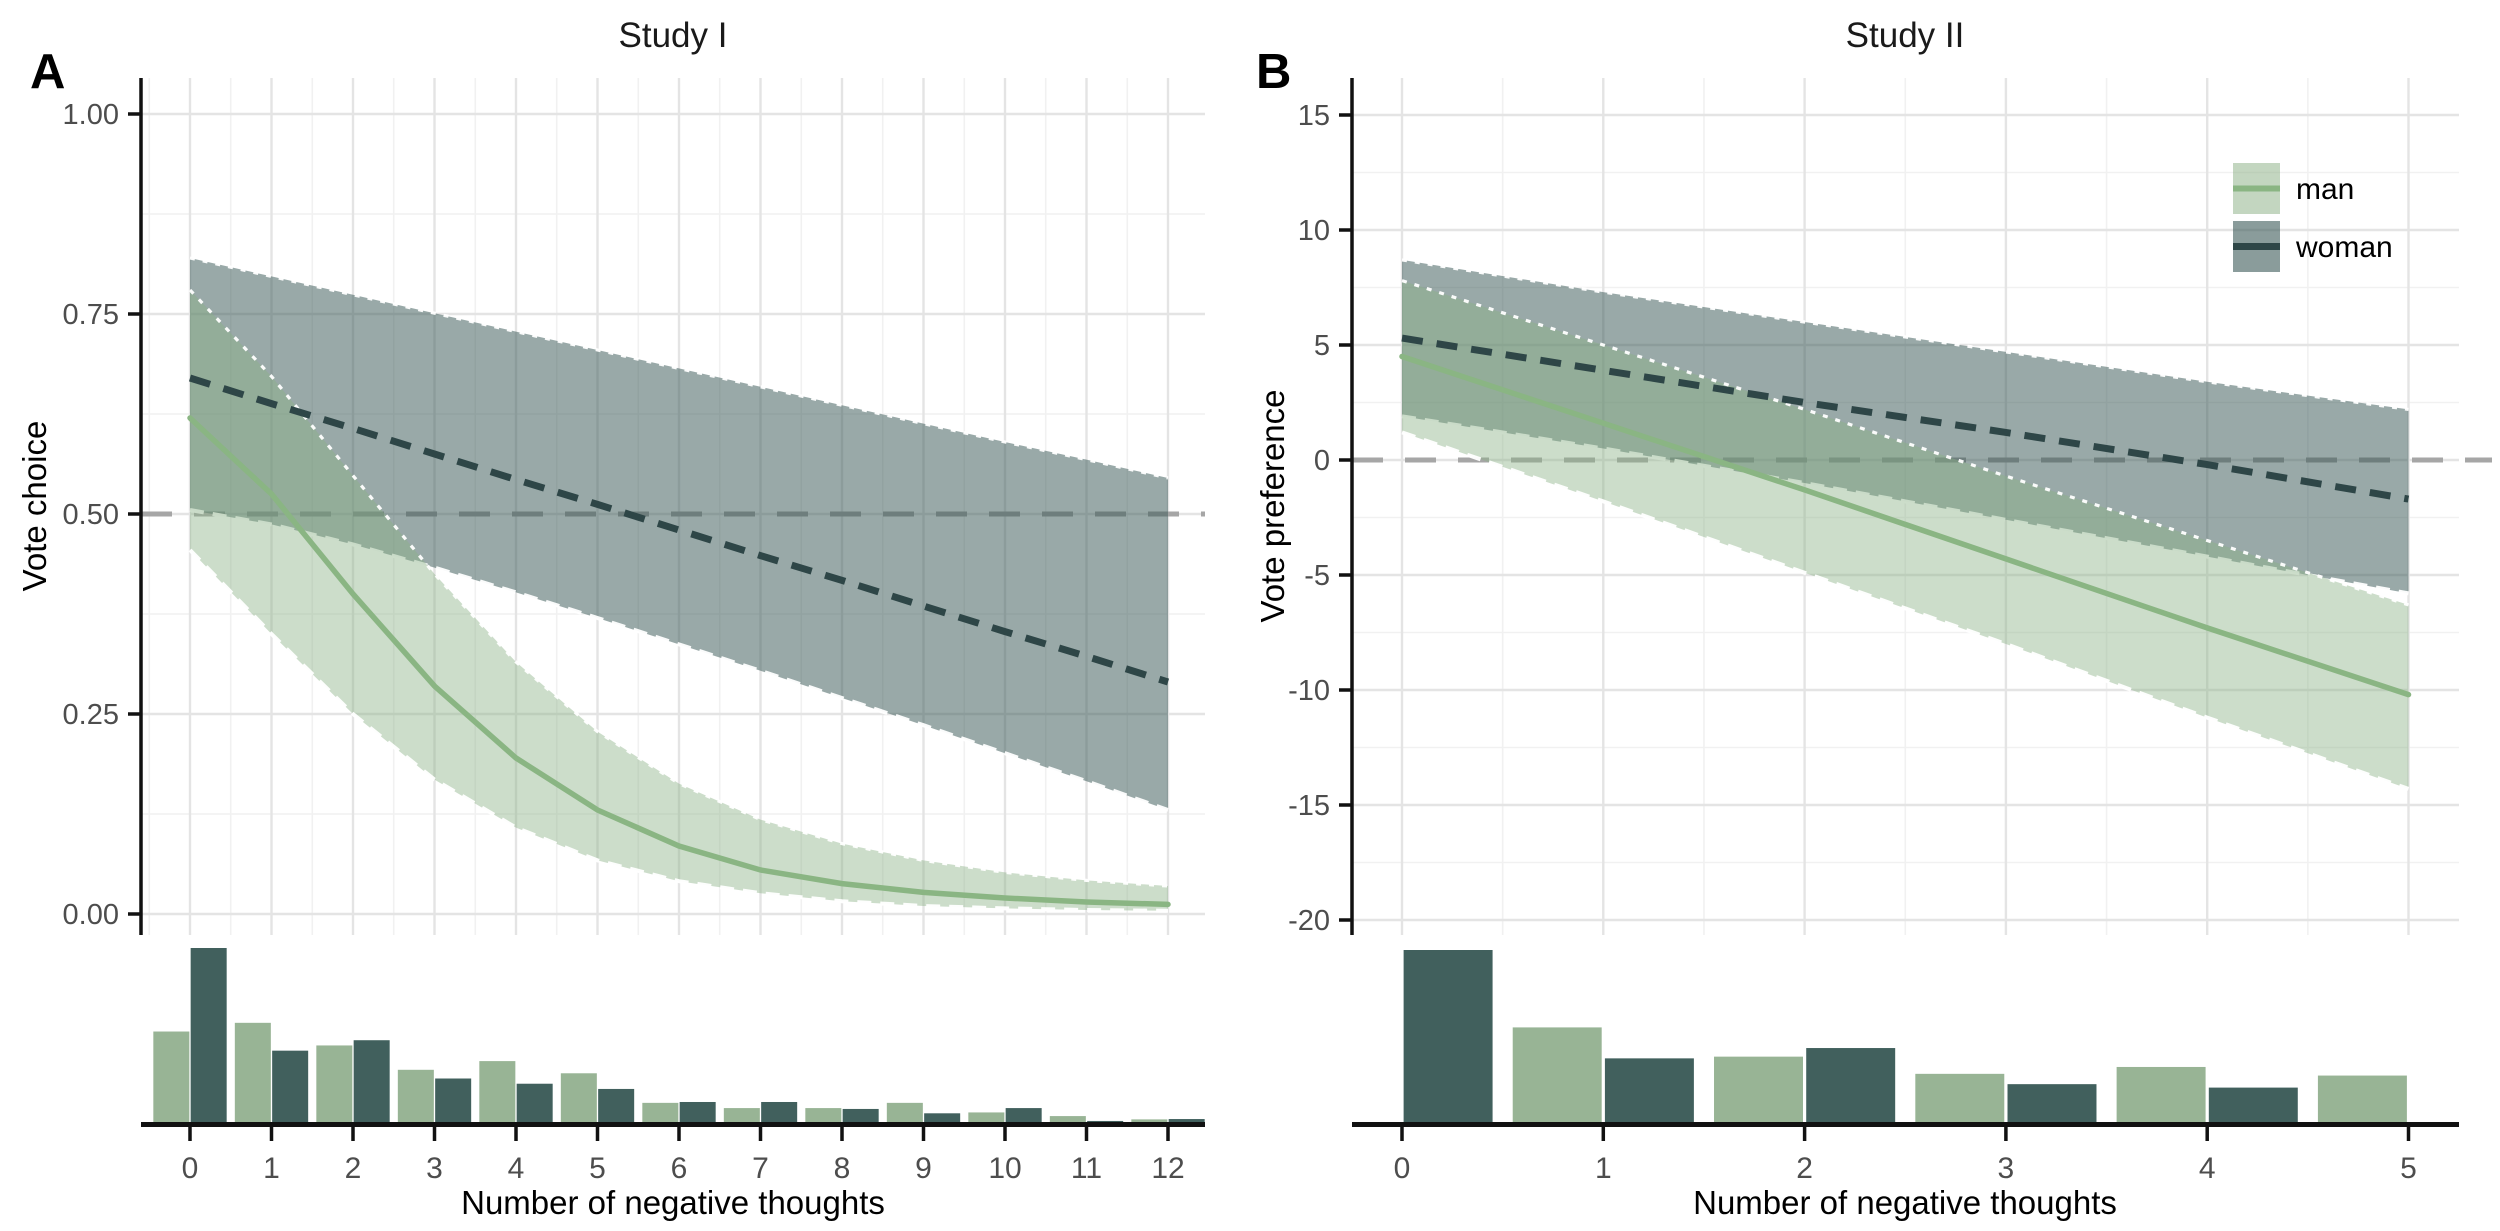 This screenshot has height=1231, width=2500. I want to click on y-tick-label: 0, so click(1322, 461).